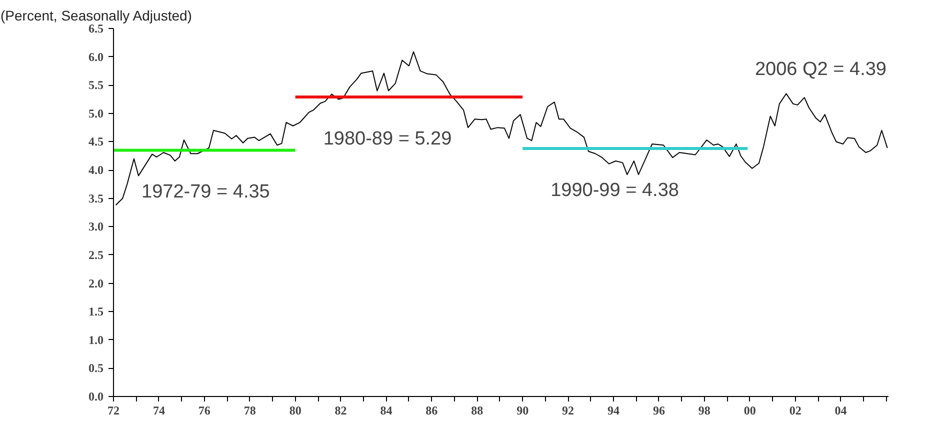 The image size is (945, 430). Describe the element at coordinates (614, 191) in the screenshot. I see `series-label: 1990-99 = 4.38` at that location.